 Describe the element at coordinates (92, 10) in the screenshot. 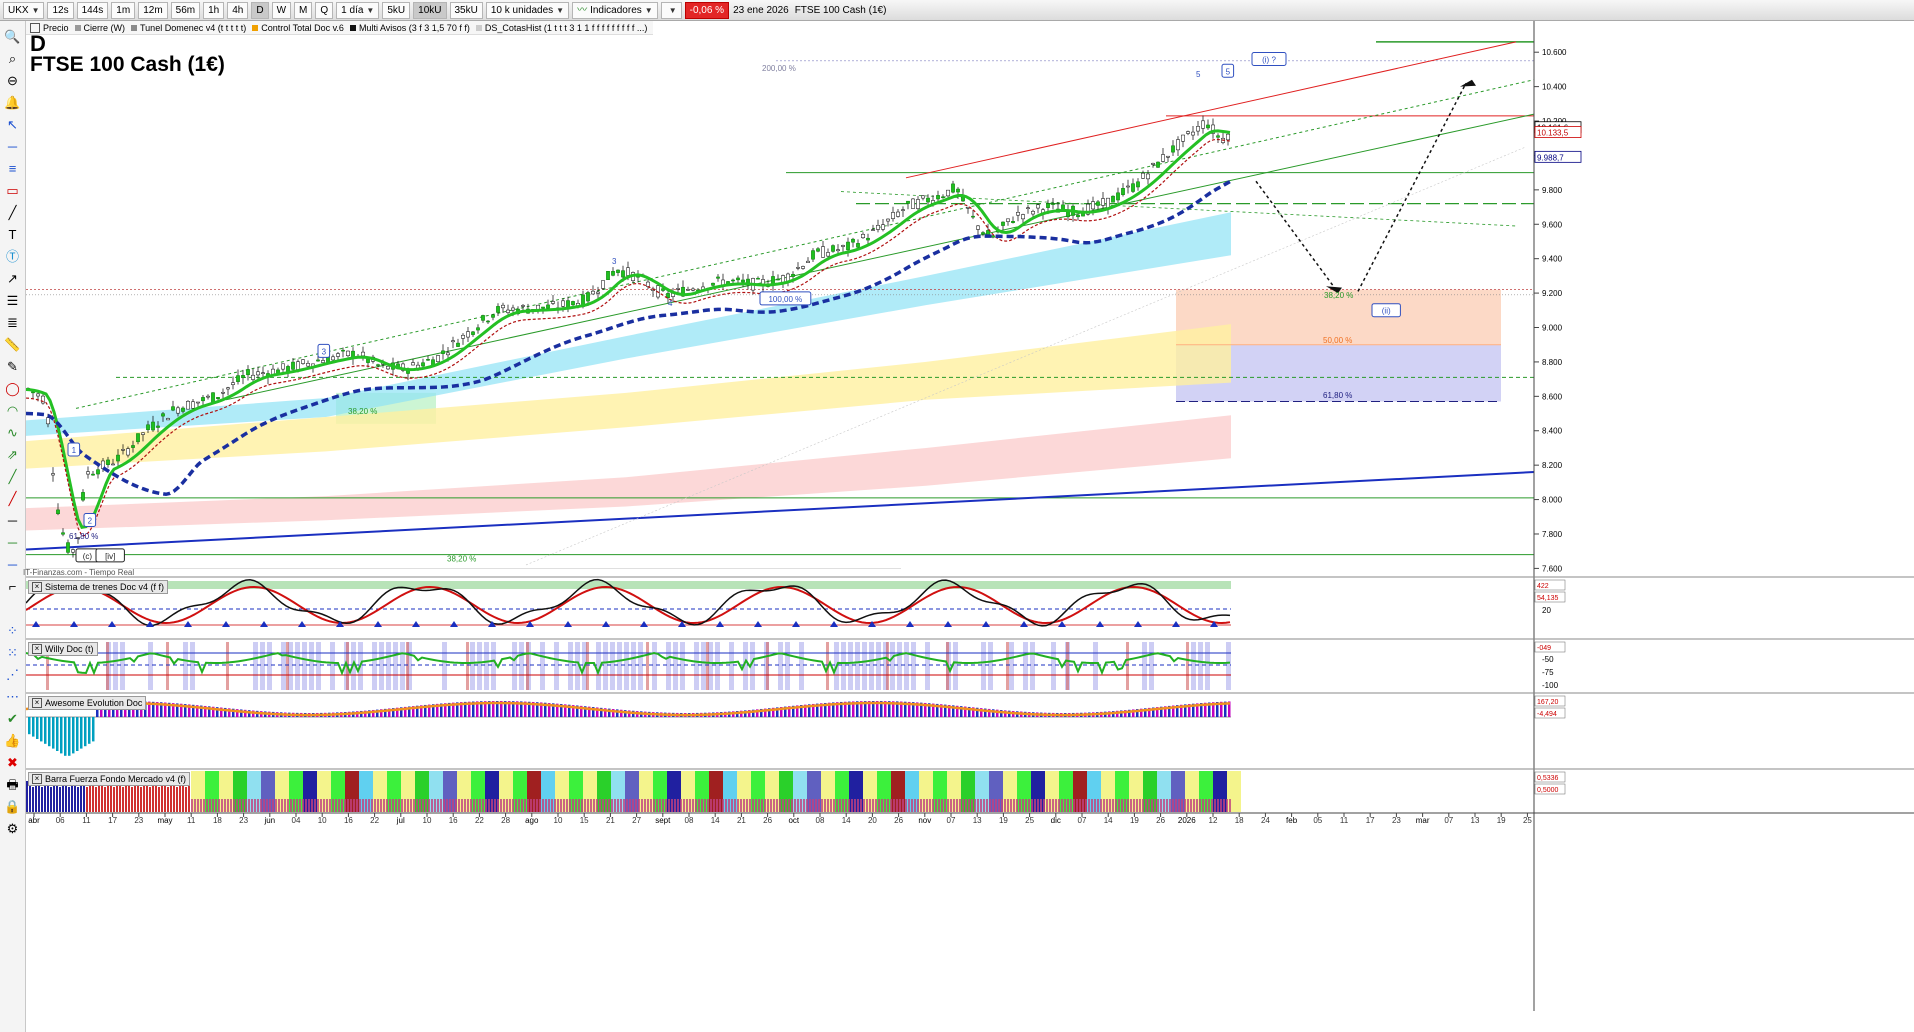

I see `tf-144s: 144s` at that location.